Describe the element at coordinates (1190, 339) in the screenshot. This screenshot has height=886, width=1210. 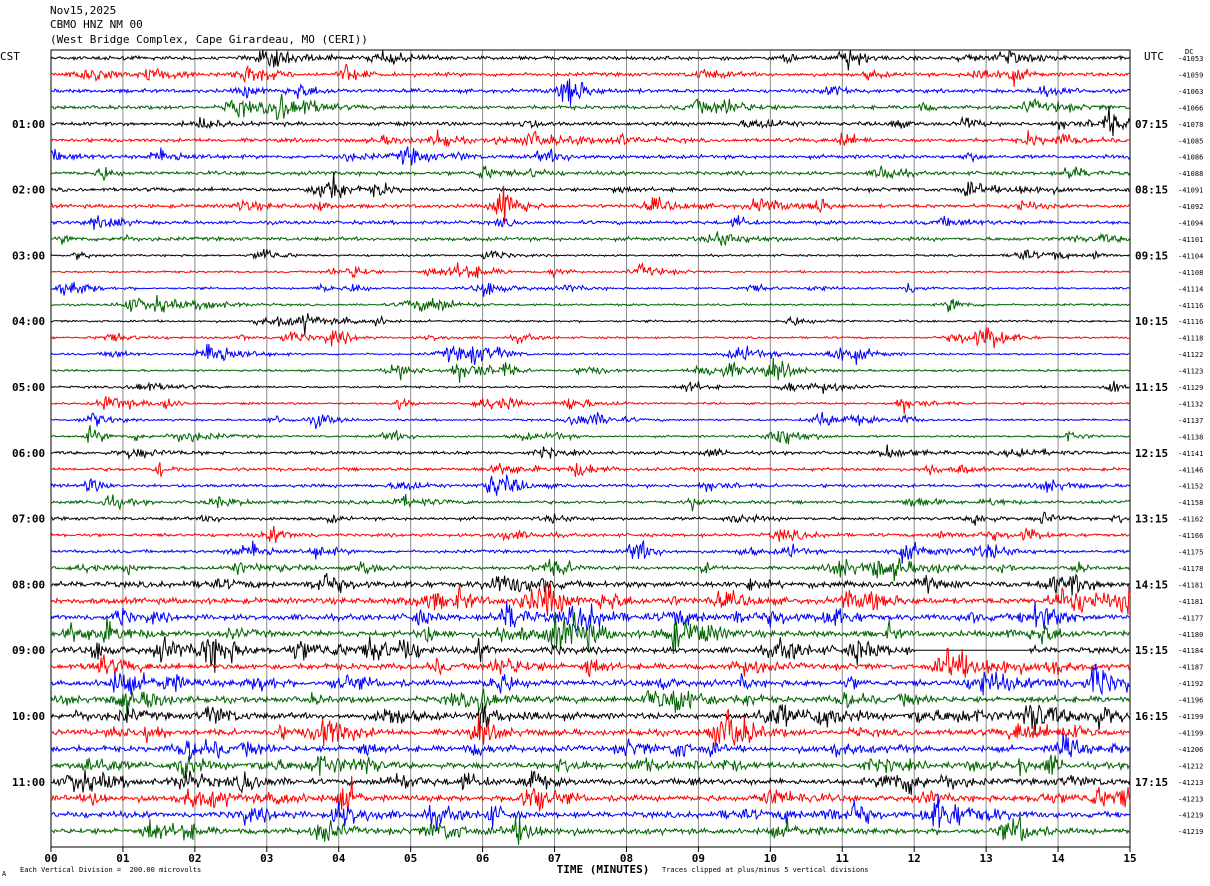
I see `dc-offset-label: -41118` at that location.